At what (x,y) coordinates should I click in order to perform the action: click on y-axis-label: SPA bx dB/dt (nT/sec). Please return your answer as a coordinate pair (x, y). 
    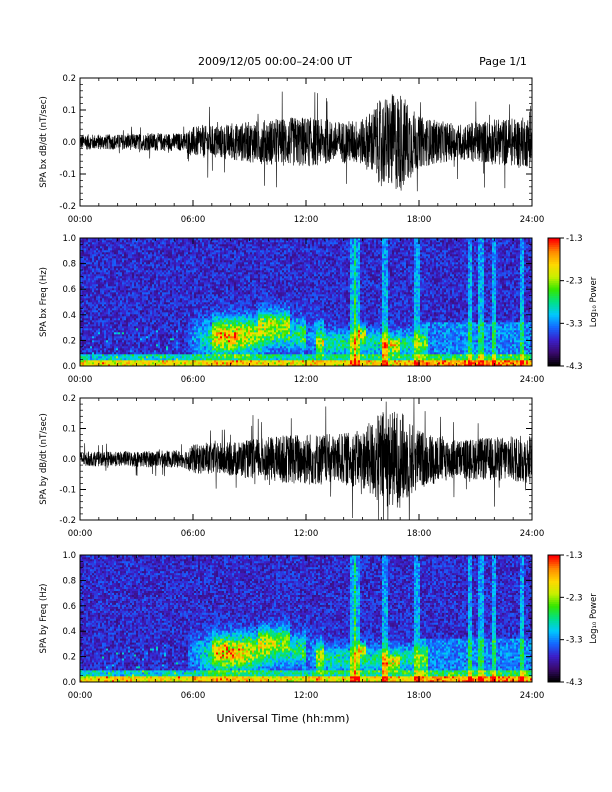
    Looking at the image, I should click on (44, 142).